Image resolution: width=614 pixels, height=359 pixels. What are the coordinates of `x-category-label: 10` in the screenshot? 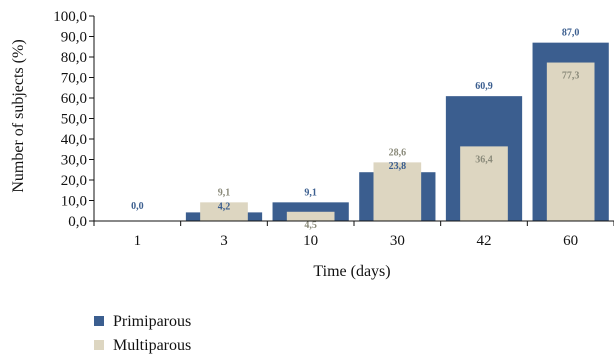 It's located at (310, 241).